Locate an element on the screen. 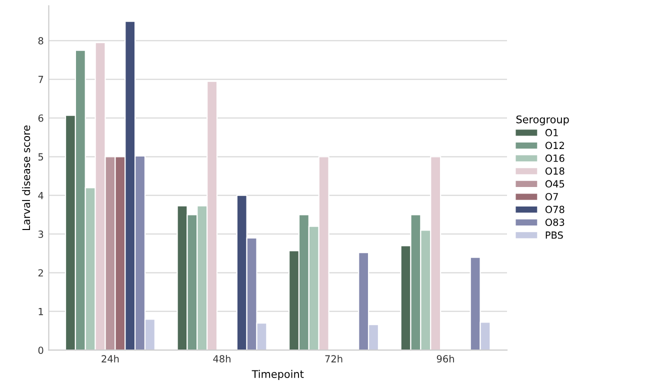 This screenshot has width=650, height=389. y-tick-label: 6 is located at coordinates (41, 118).